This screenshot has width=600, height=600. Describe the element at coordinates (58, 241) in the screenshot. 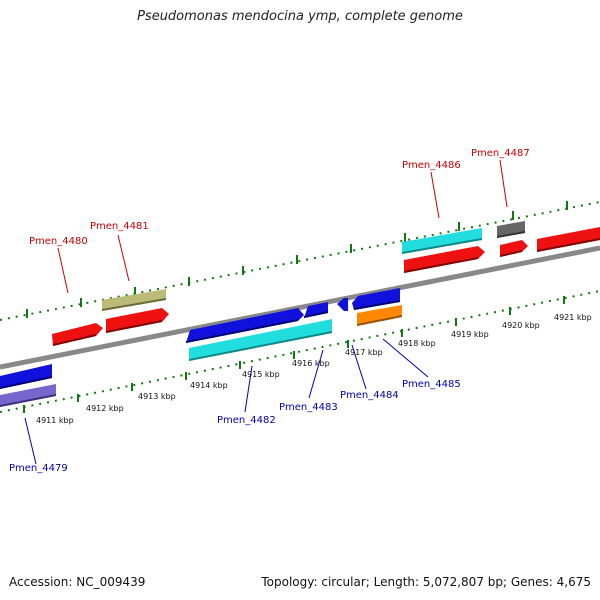

I see `gene-label-4480: Pmen_4480` at that location.